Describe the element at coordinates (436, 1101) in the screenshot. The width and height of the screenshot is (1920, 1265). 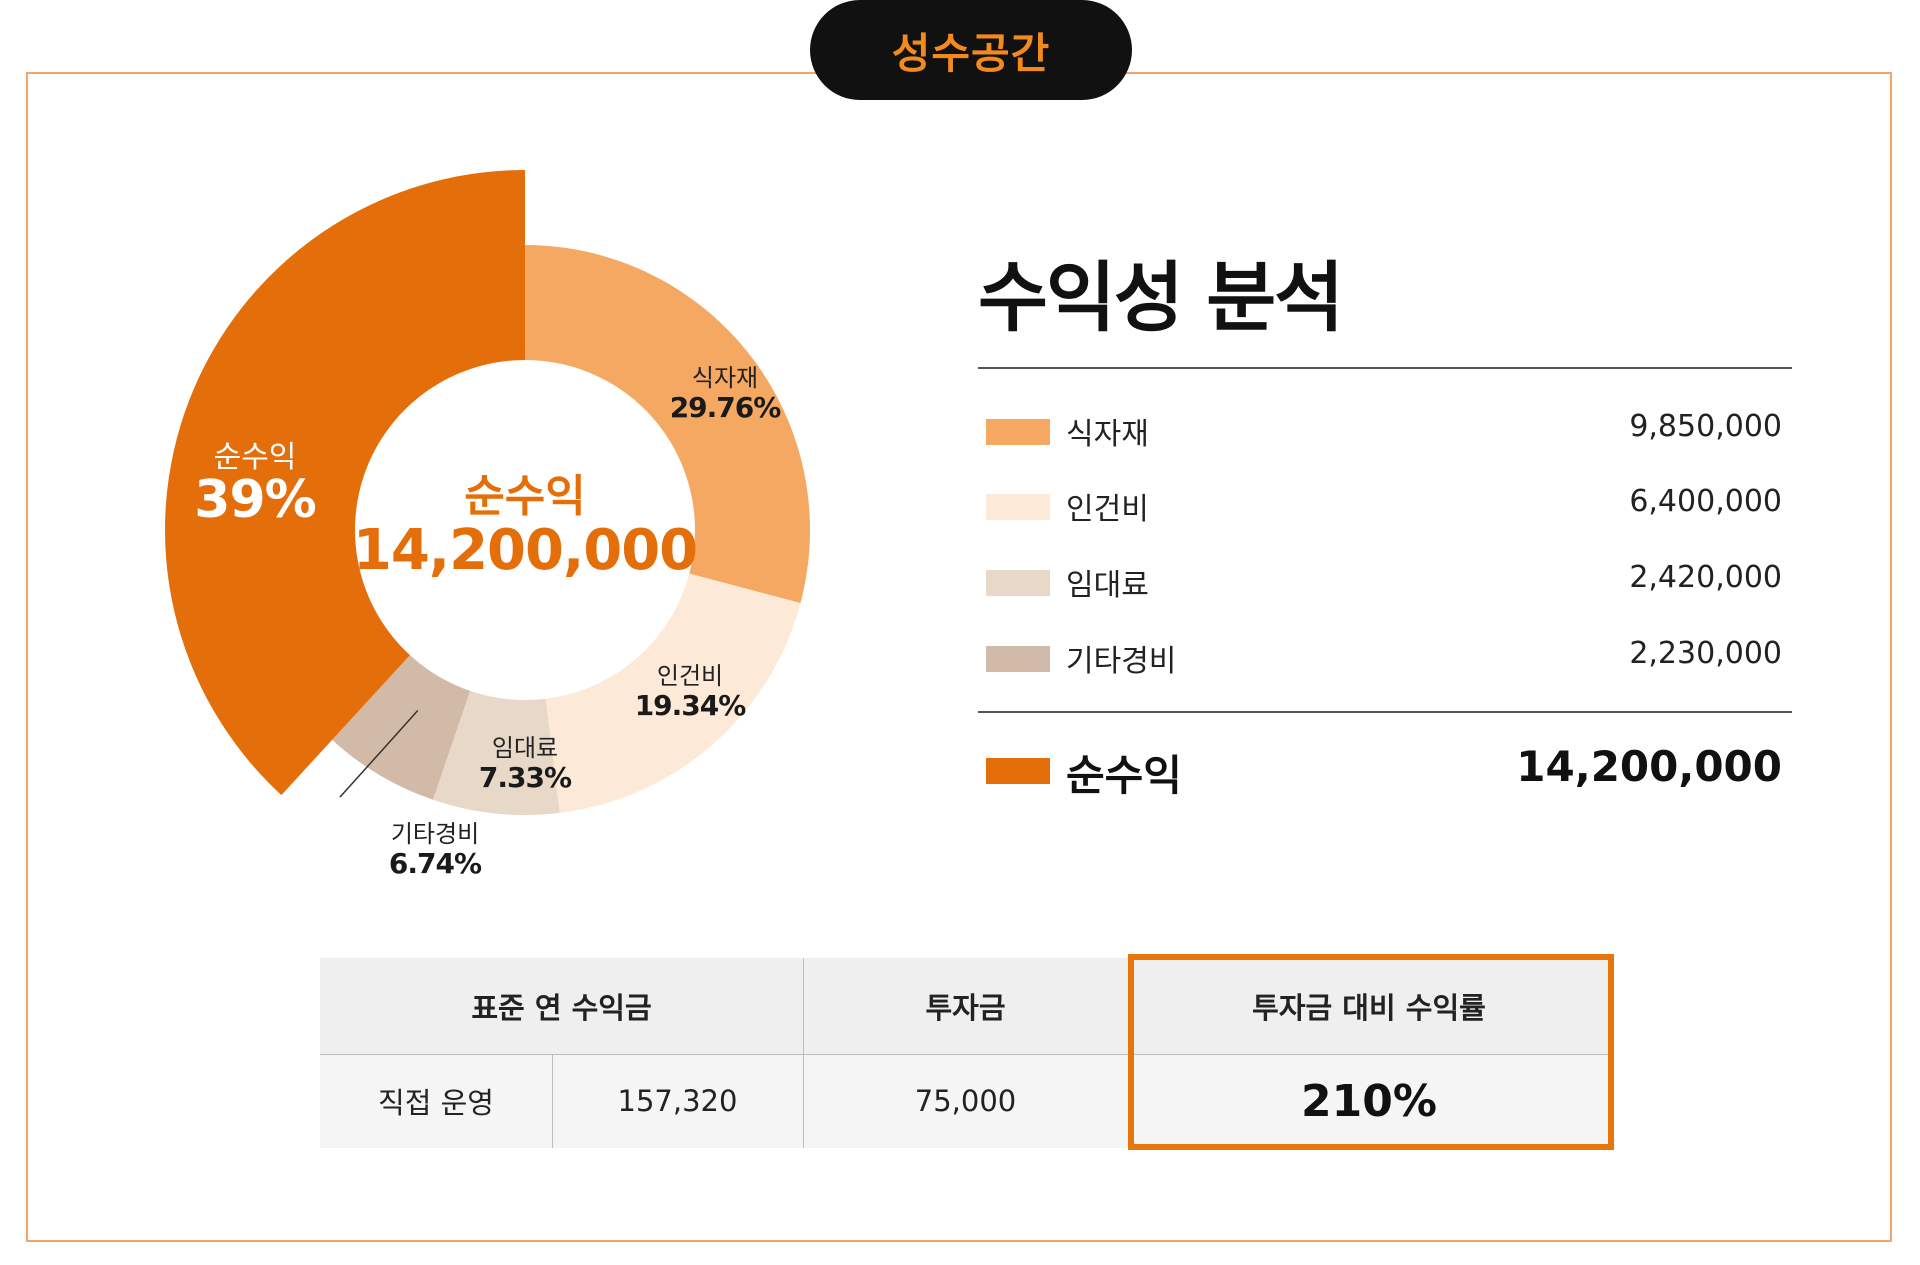
I see `cell-operation-type: 직접 운영` at that location.